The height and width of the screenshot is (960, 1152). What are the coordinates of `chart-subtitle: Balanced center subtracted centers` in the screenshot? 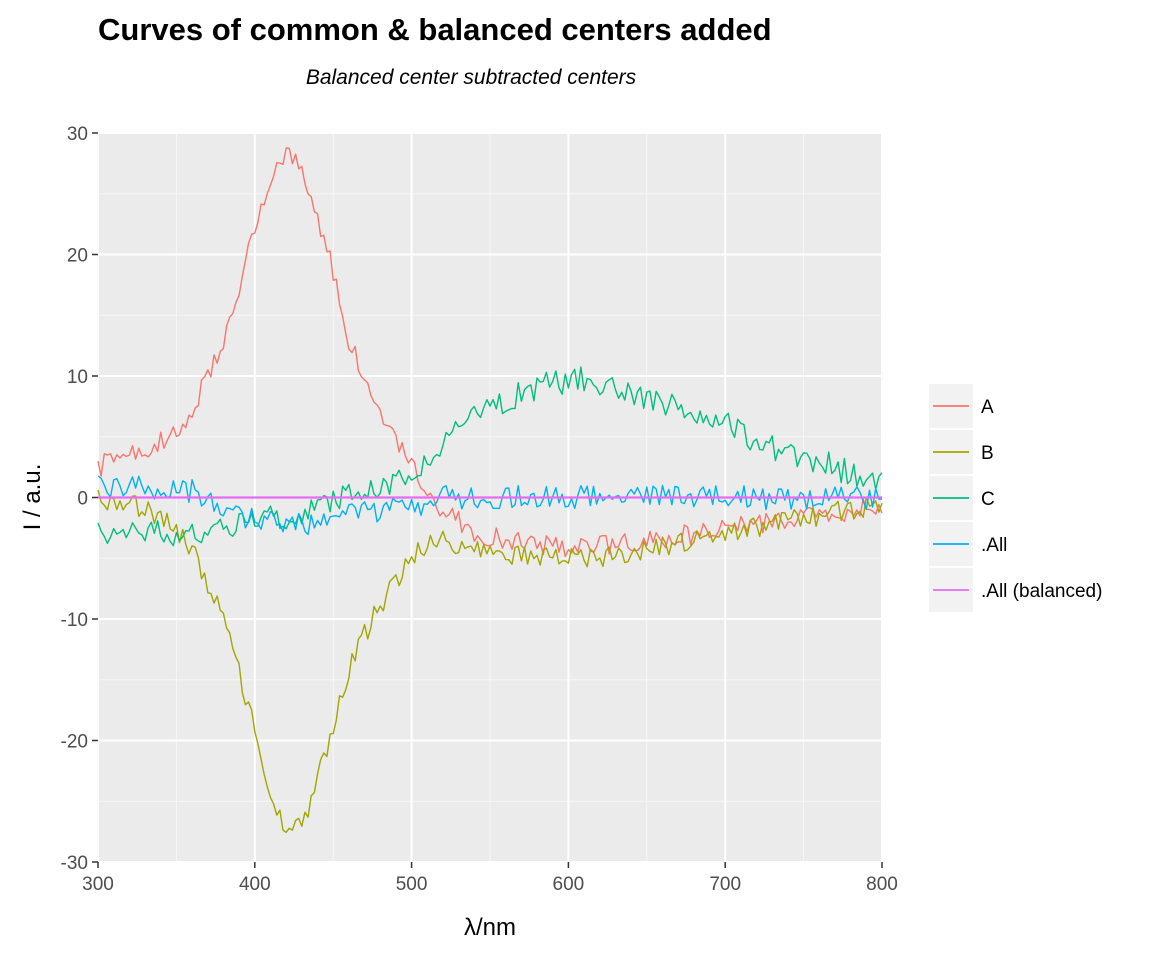 It's located at (471, 77).